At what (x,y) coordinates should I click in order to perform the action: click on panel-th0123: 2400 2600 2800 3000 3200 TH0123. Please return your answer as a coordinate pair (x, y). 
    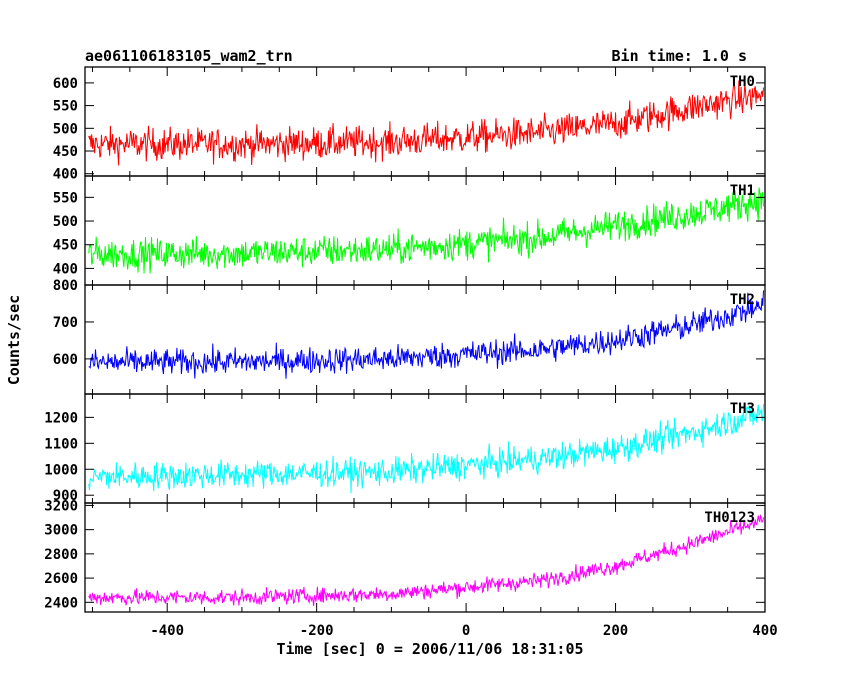
    Looking at the image, I should click on (405, 555).